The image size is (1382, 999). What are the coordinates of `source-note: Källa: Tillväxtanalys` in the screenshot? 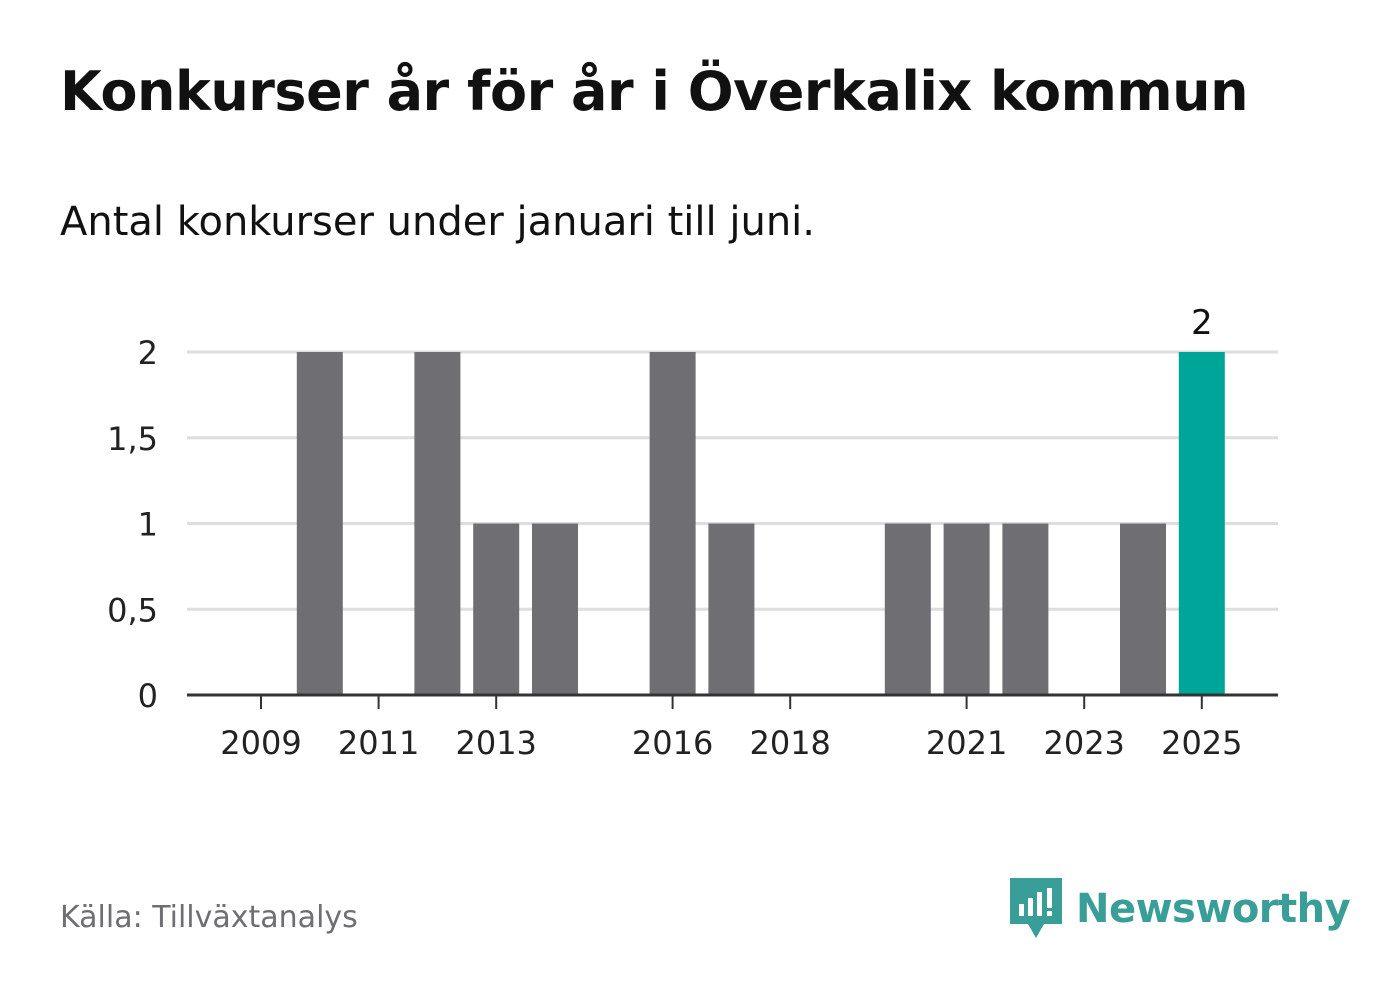 It's located at (209, 917).